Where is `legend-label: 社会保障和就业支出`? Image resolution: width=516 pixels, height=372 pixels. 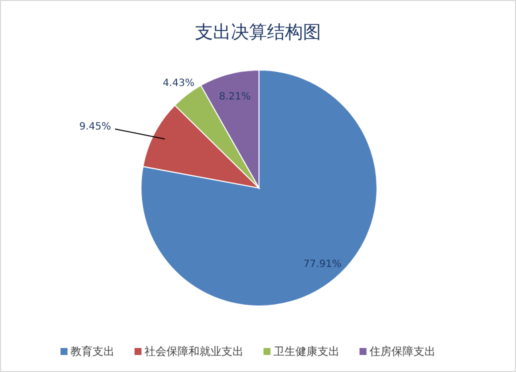 legend-label: 社会保障和就业支出 is located at coordinates (194, 351).